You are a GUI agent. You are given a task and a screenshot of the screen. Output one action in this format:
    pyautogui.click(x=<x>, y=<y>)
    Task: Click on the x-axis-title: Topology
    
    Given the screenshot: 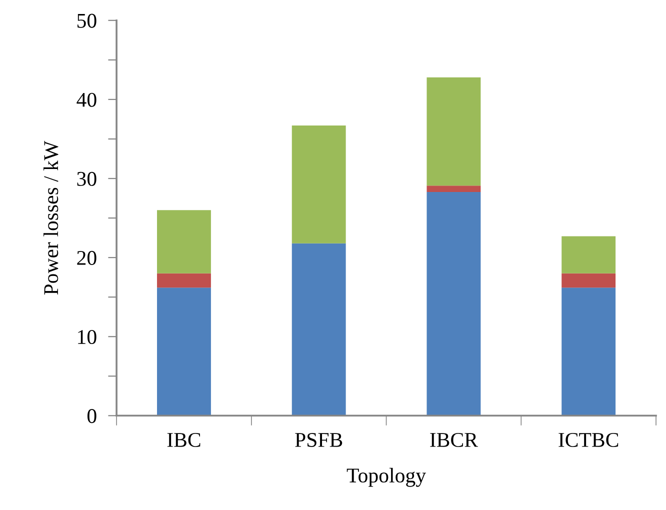 What is the action you would take?
    pyautogui.click(x=386, y=477)
    